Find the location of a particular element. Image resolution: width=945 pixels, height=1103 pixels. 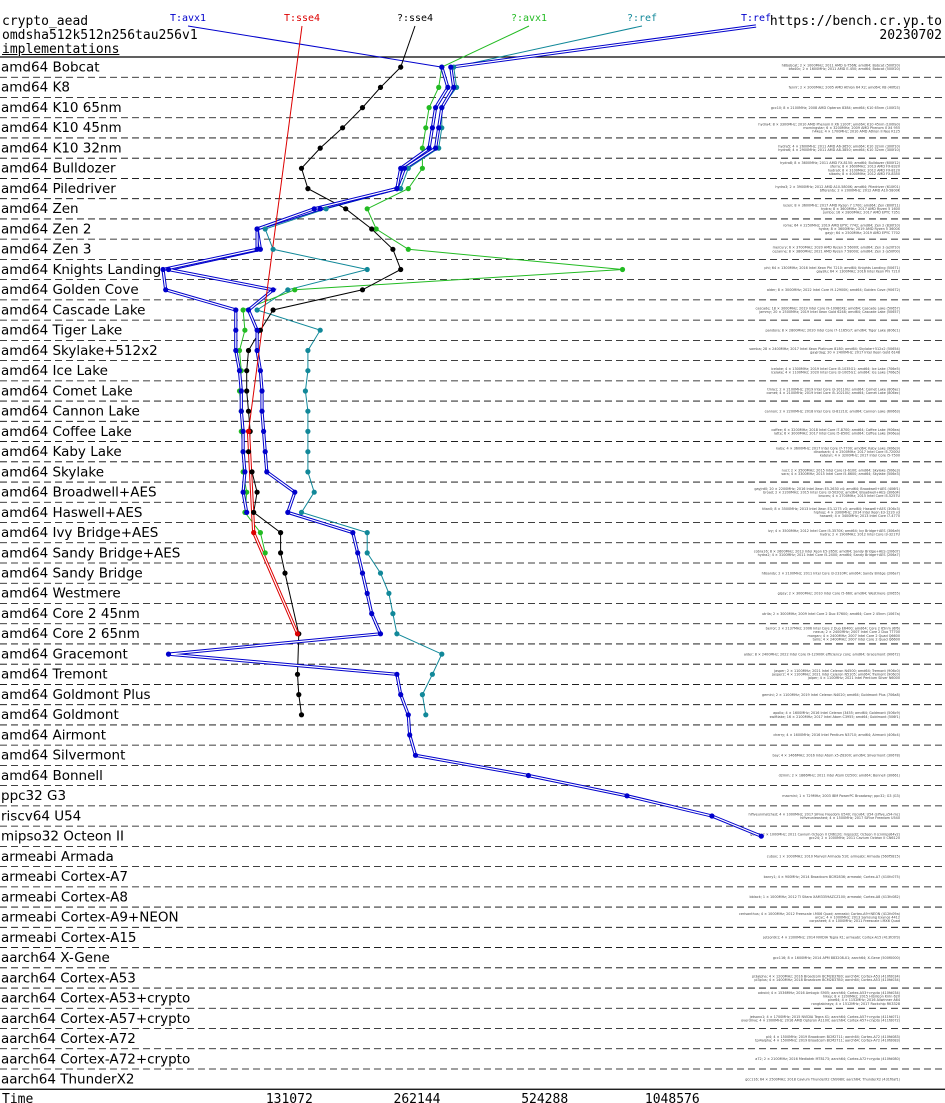

impl-label-t-ref: T:ref is located at coordinates (756, 18).